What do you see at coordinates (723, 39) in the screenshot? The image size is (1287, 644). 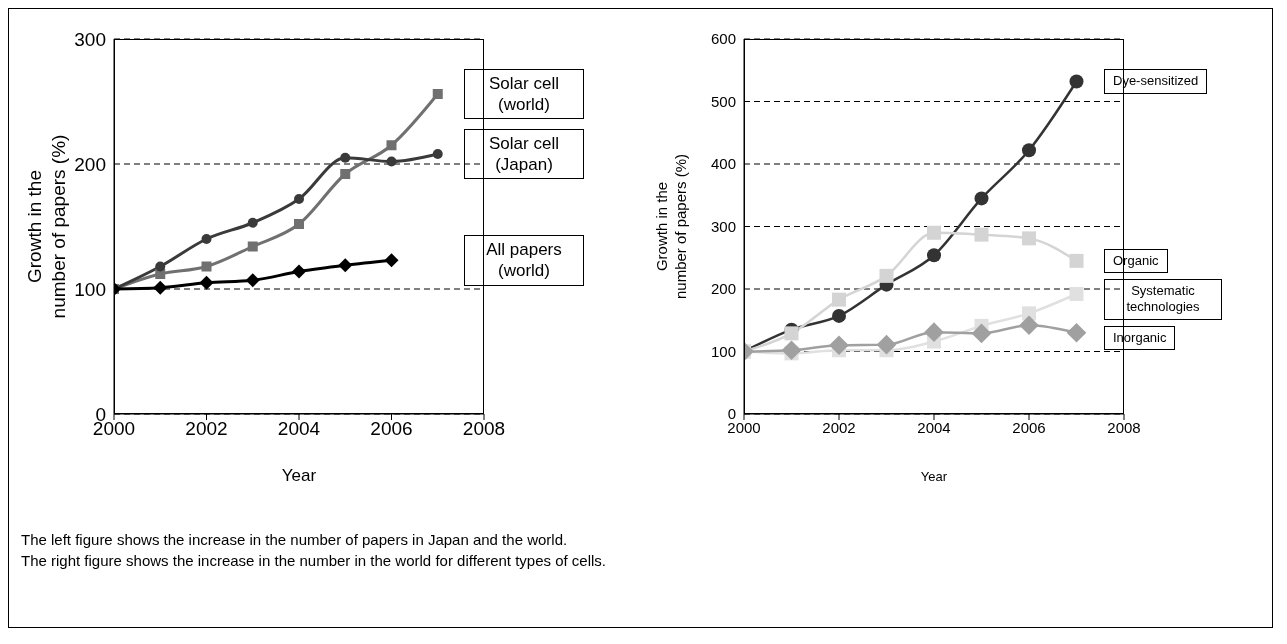 I see `y-tick-label: 600` at bounding box center [723, 39].